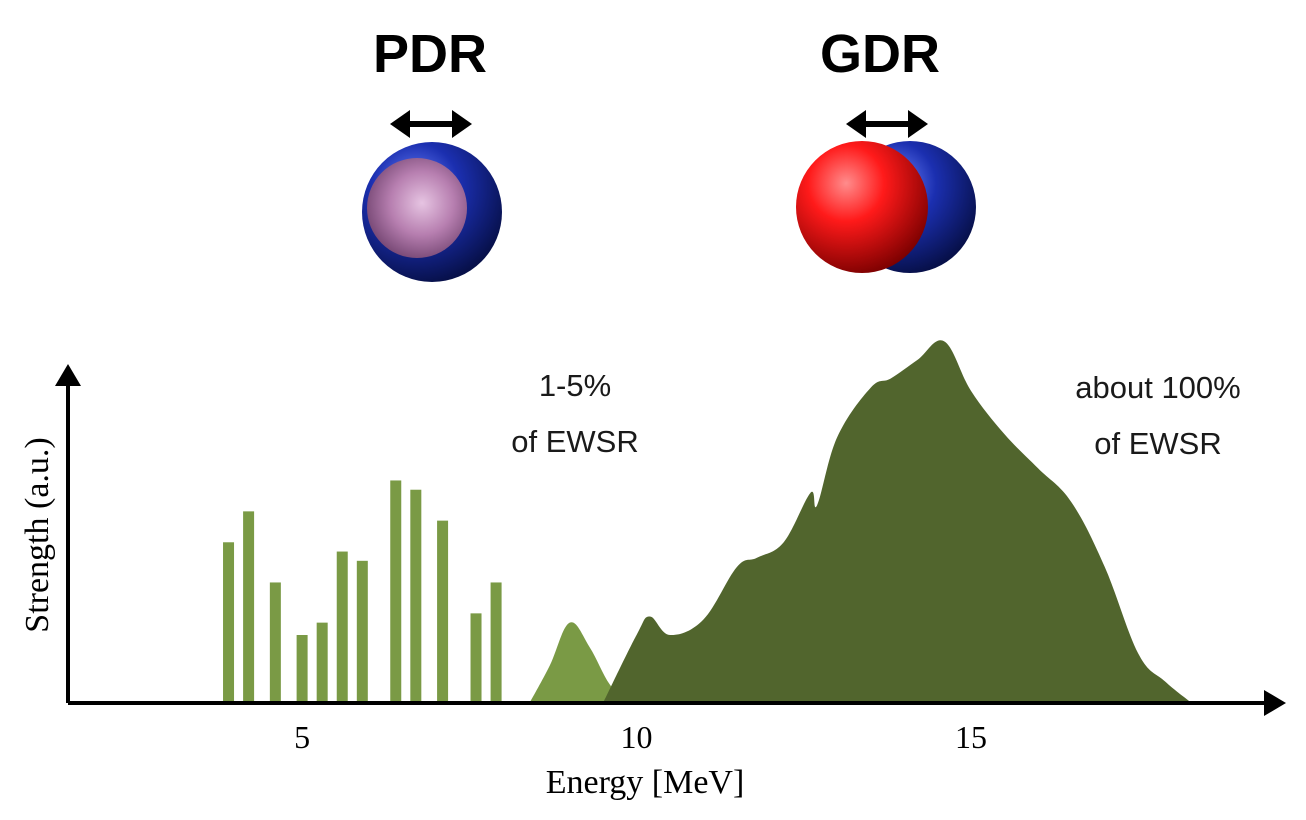 The image size is (1306, 820). Describe the element at coordinates (575, 385) in the screenshot. I see `pdr-strength-annotation-line1: 1-5%` at that location.